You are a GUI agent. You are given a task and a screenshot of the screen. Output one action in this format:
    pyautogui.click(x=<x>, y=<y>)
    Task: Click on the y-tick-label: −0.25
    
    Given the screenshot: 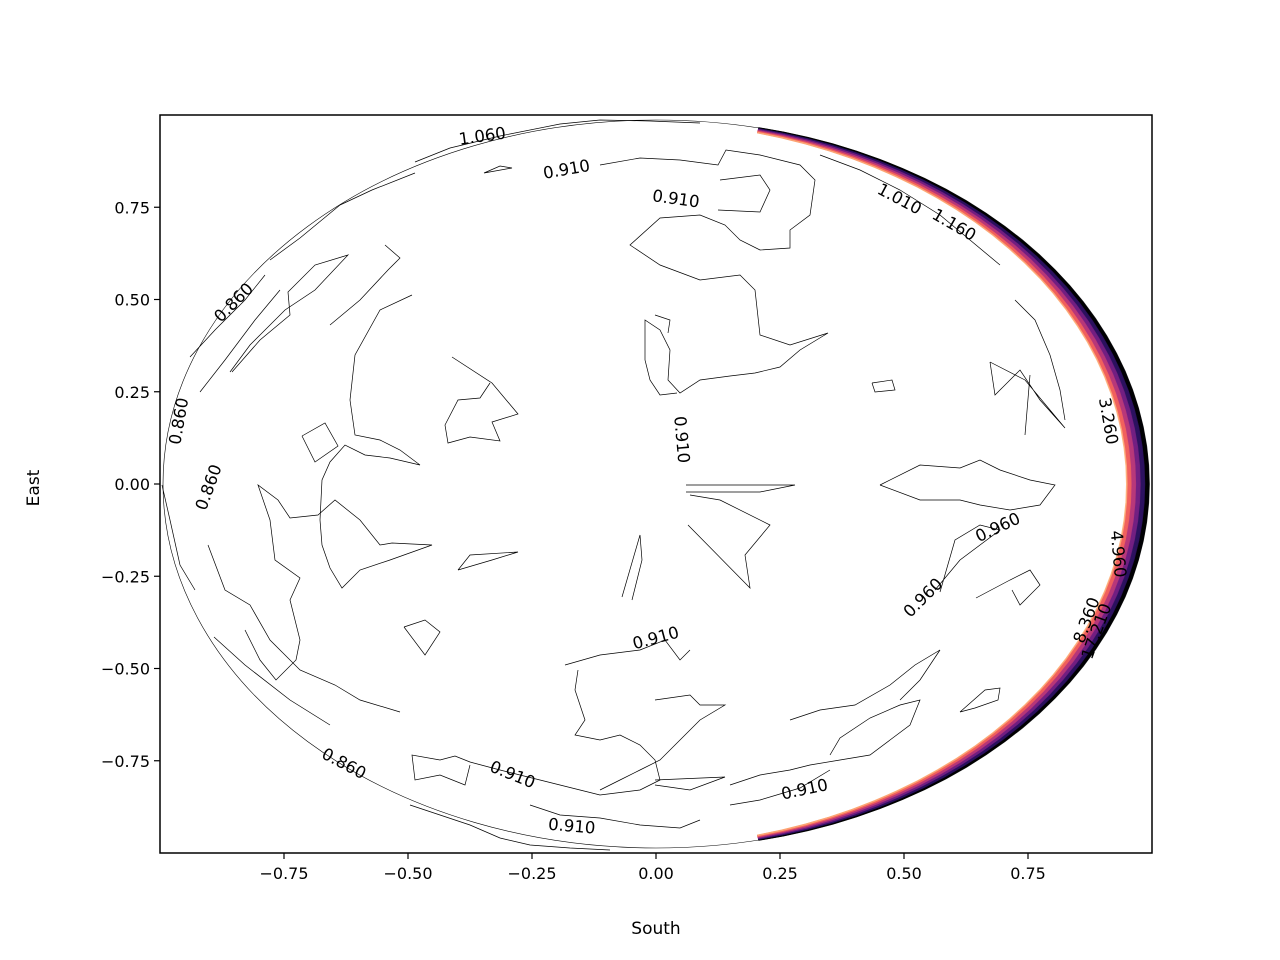 What is the action you would take?
    pyautogui.click(x=125, y=576)
    